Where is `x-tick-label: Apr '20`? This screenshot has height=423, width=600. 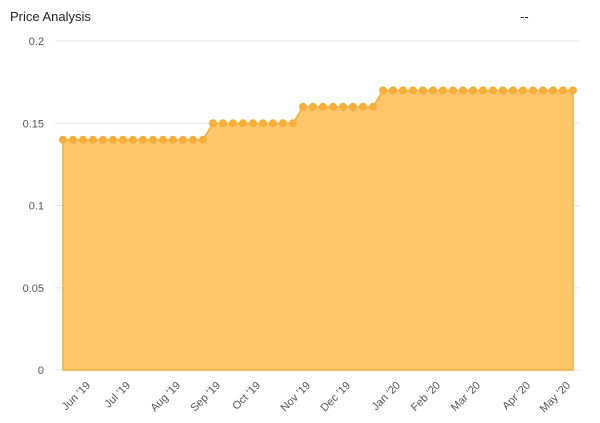
x-tick-label: Apr '20 is located at coordinates (516, 396).